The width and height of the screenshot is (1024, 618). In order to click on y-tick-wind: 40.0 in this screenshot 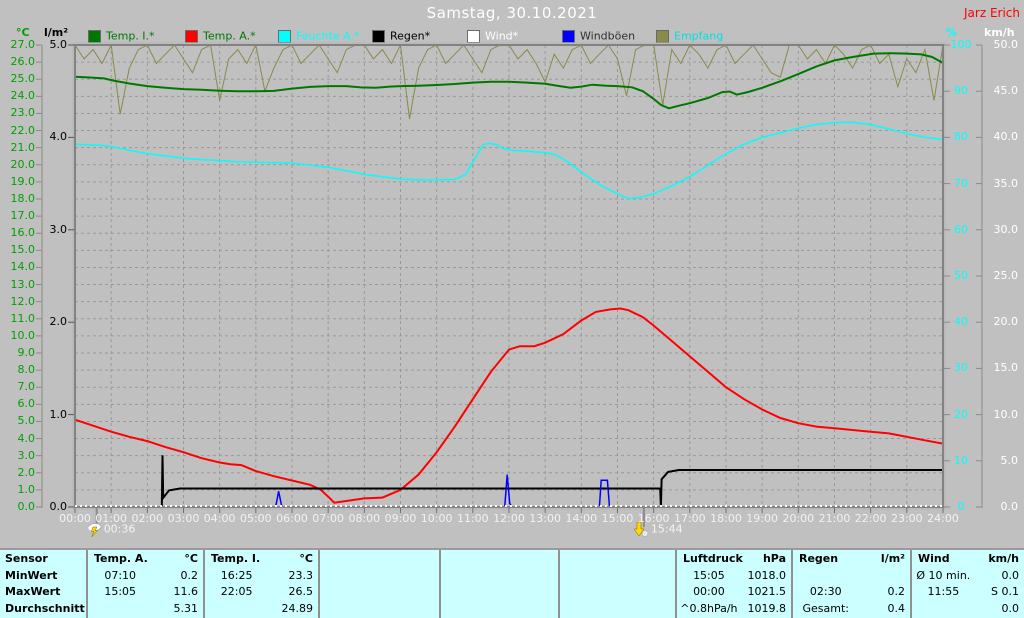, I will do `click(1006, 137)`.